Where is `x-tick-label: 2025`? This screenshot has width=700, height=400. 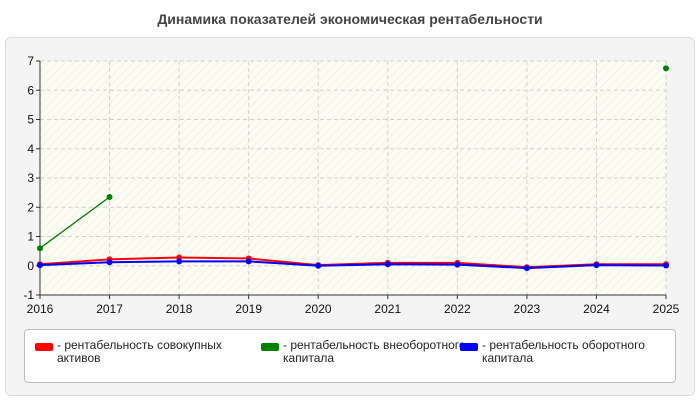
x-tick-label: 2025 is located at coordinates (666, 309).